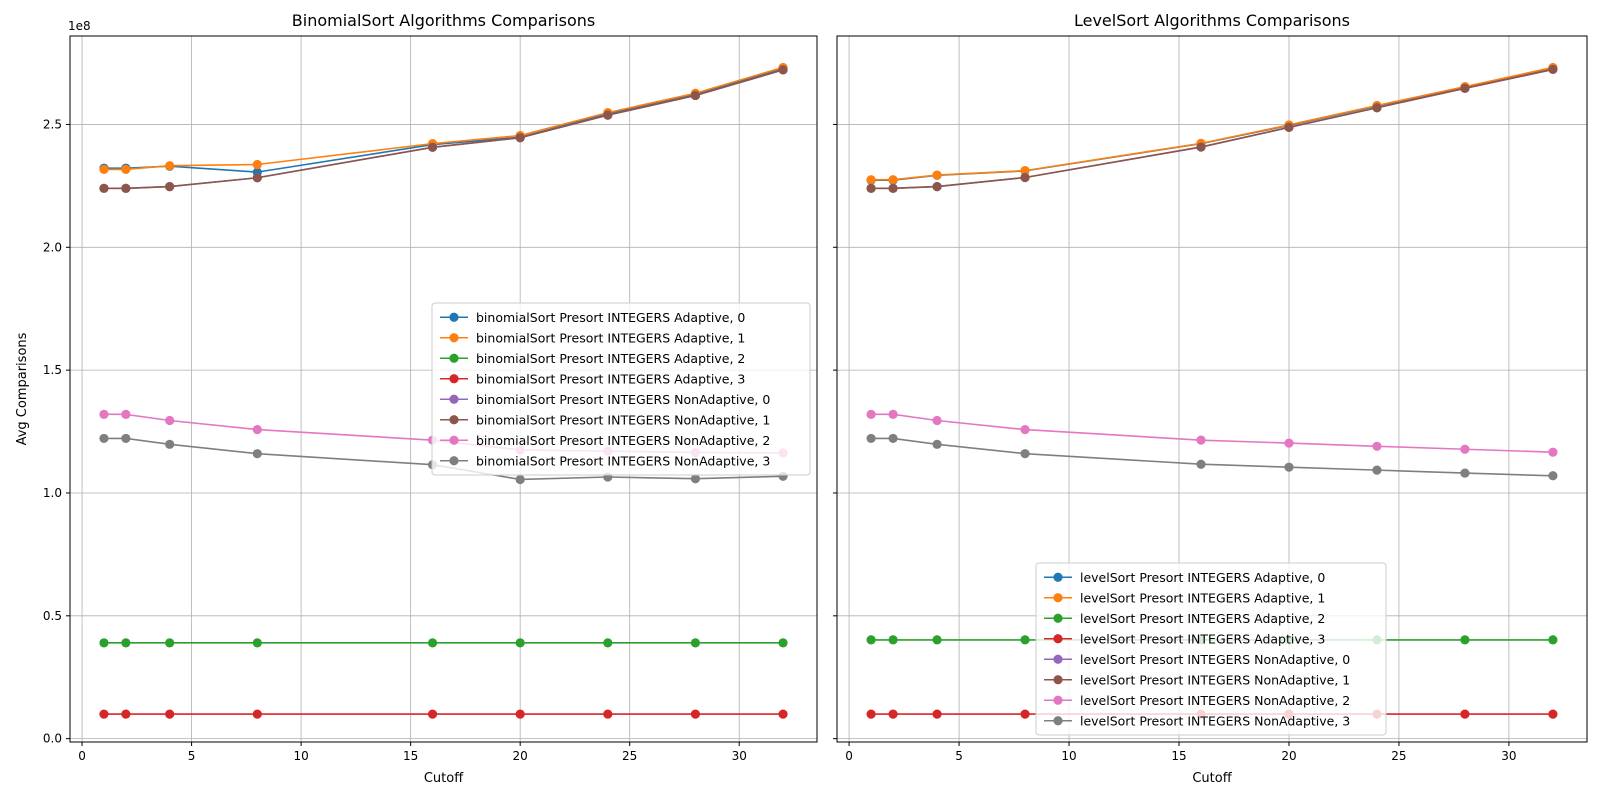 This screenshot has height=804, width=1600. What do you see at coordinates (959, 756) in the screenshot?
I see `x-tick-label: 5` at bounding box center [959, 756].